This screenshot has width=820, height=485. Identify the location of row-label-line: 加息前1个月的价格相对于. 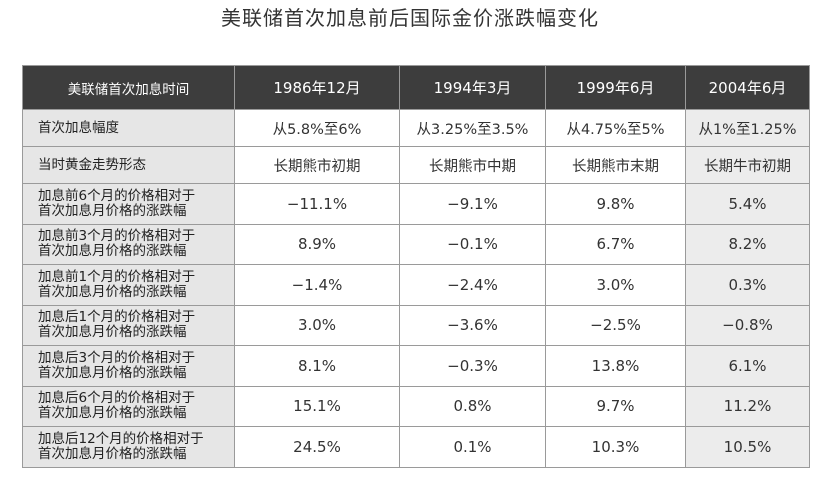
(117, 276).